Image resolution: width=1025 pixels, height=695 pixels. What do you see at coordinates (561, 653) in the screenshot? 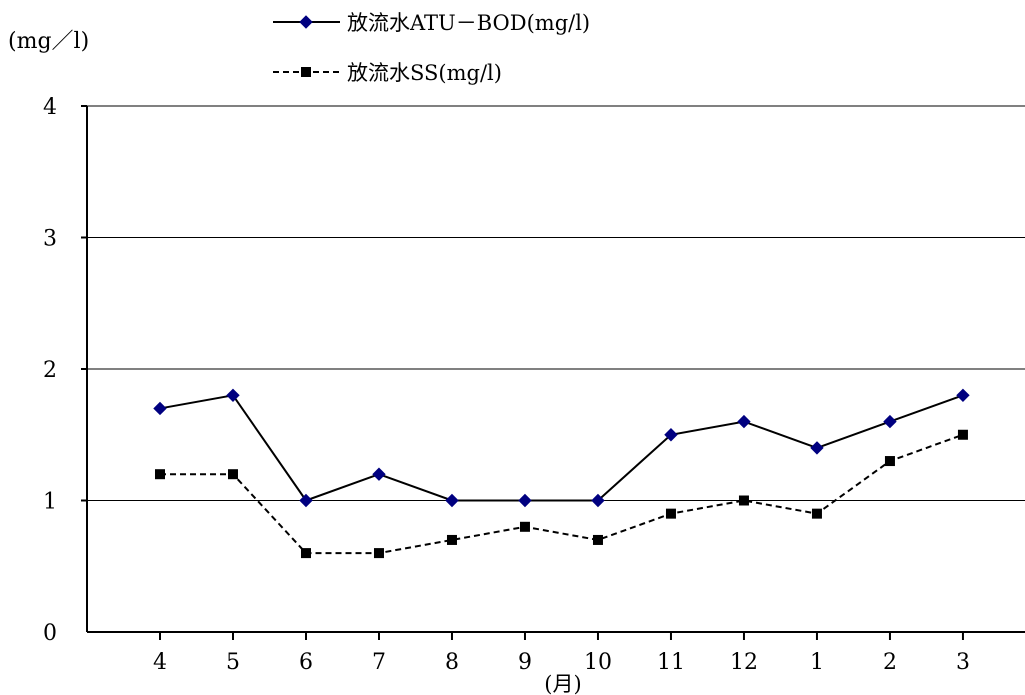
I see `x-axis-ticks: 4 5 6 7 8 9 10 11 12 1 2 3` at bounding box center [561, 653].